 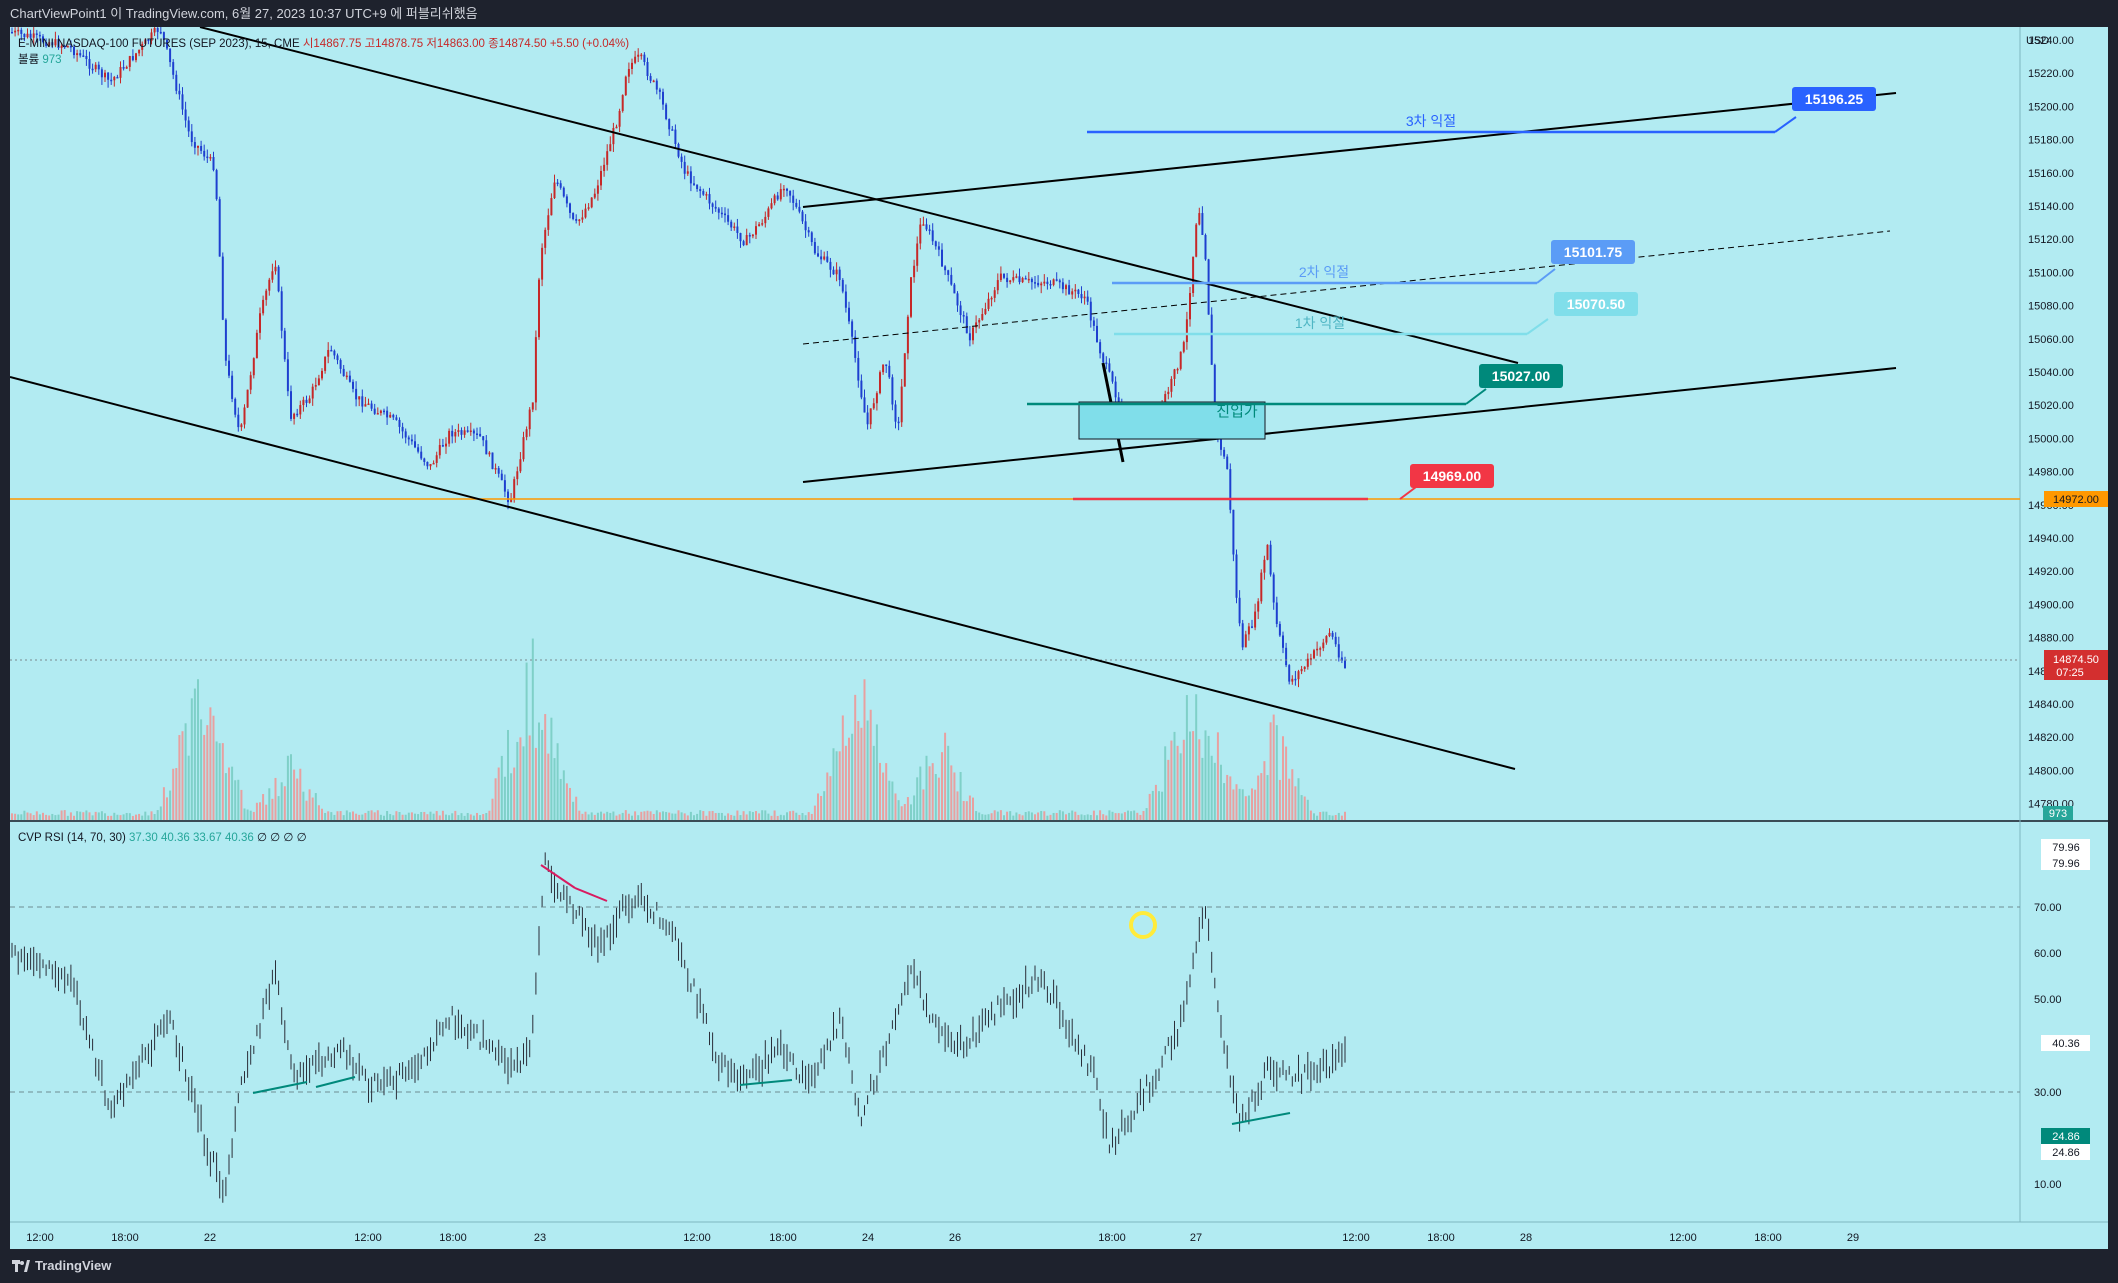 I want to click on rsi-tick-label: 30.00, so click(x=2048, y=1093).